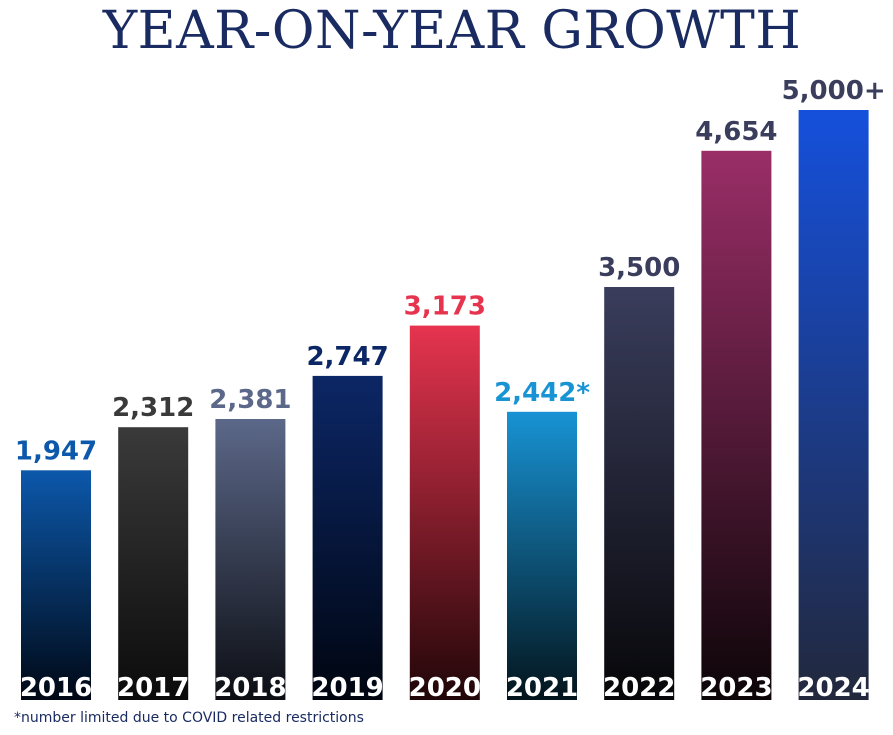 The image size is (893, 735). Describe the element at coordinates (250, 688) in the screenshot. I see `year-label-2018: 2018` at that location.